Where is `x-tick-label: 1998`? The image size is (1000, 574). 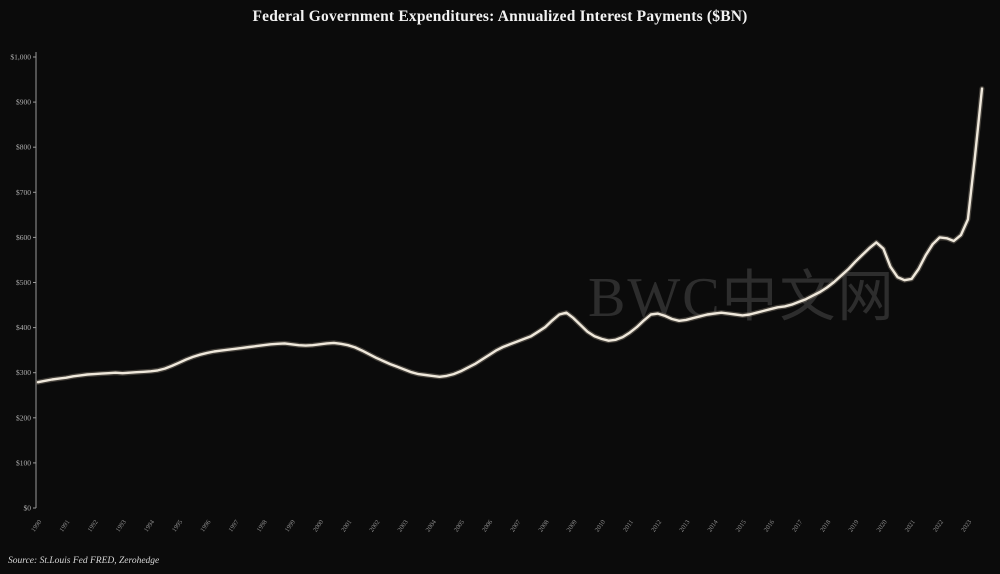 x-tick-label: 1998 is located at coordinates (262, 526).